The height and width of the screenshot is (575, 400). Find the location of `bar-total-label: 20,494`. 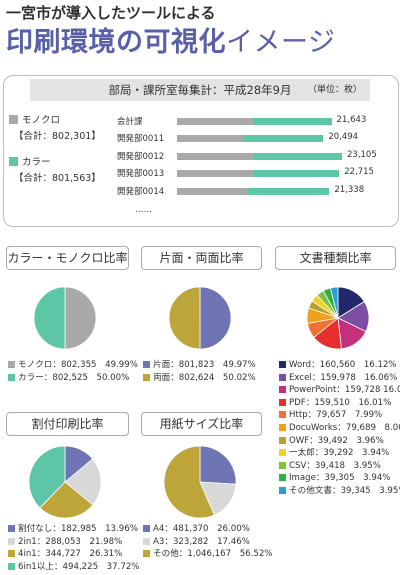

bar-total-label: 20,494 is located at coordinates (343, 137).